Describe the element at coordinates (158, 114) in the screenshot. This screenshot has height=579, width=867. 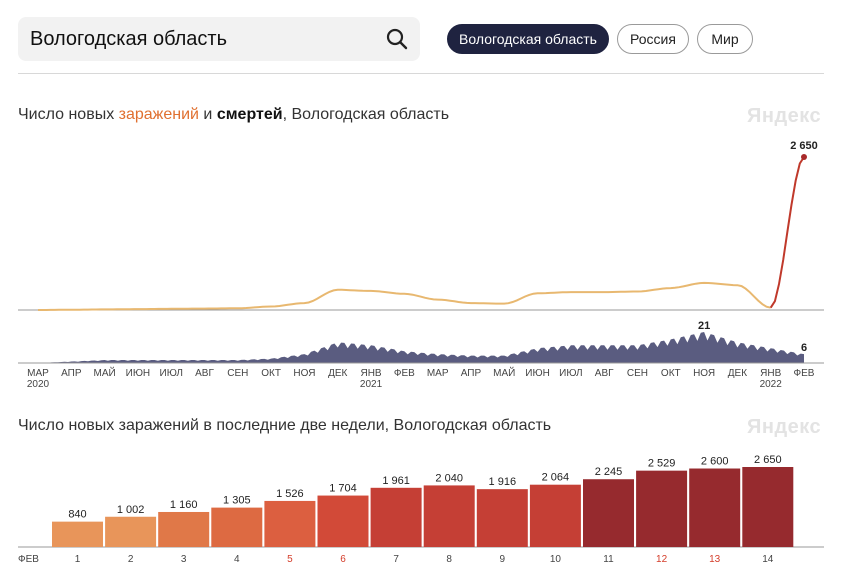
I see `chart1-title-infections: заражений` at that location.